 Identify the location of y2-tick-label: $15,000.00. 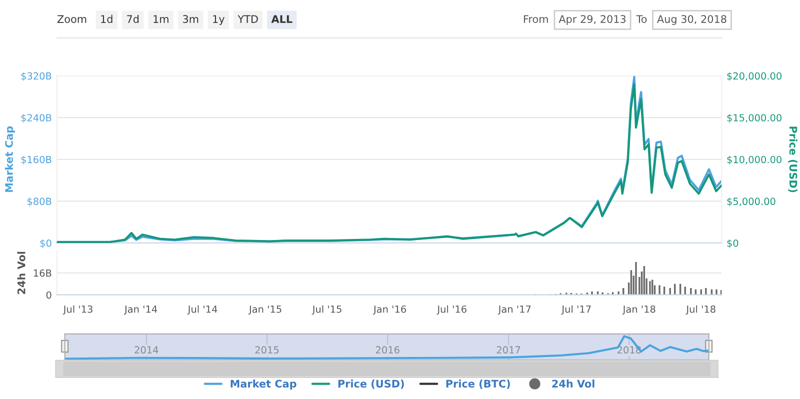
(754, 118).